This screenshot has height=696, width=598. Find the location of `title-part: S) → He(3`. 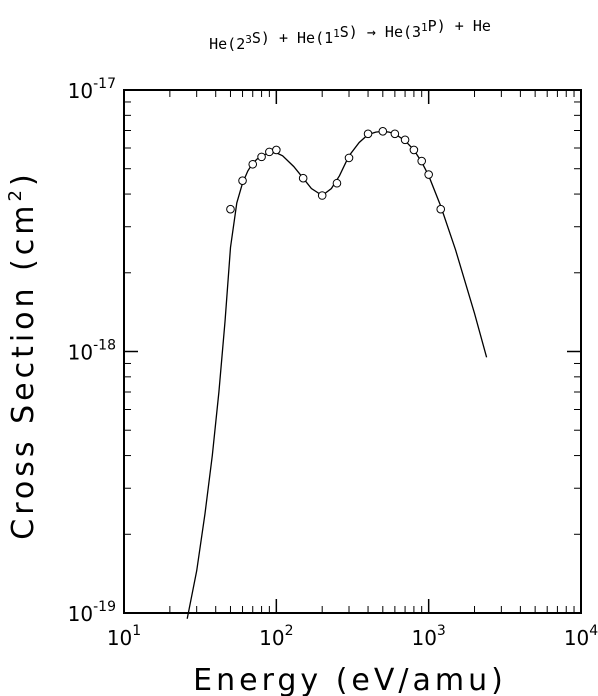

title-part: S) → He(3 is located at coordinates (380, 32).